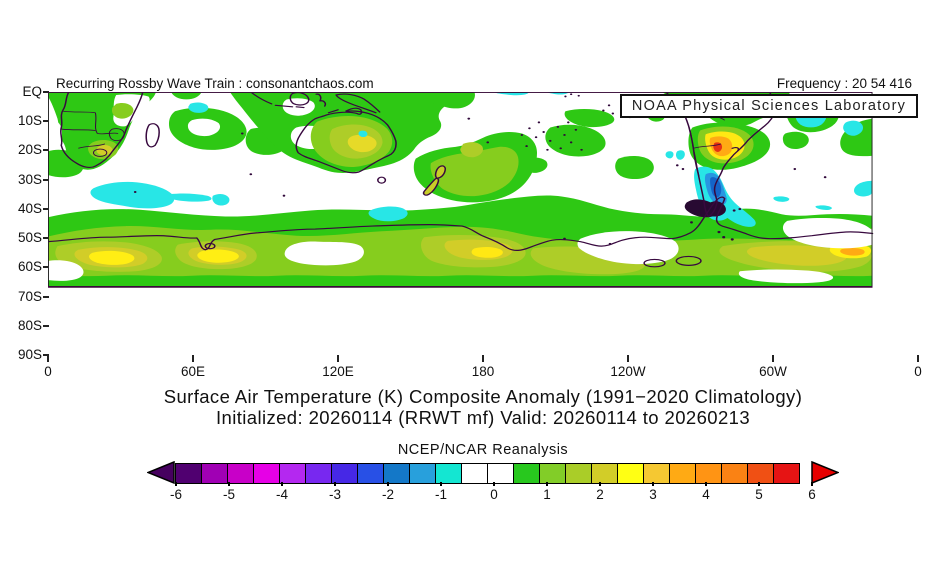 Image resolution: width=930 pixels, height=580 pixels. I want to click on colorbar-left-arrow, so click(161, 472).